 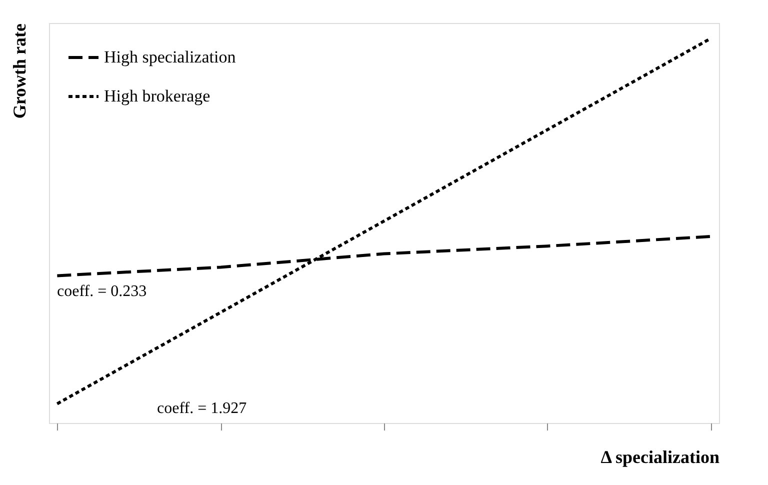 I want to click on annotation: coeff. = 0.233, so click(x=102, y=291).